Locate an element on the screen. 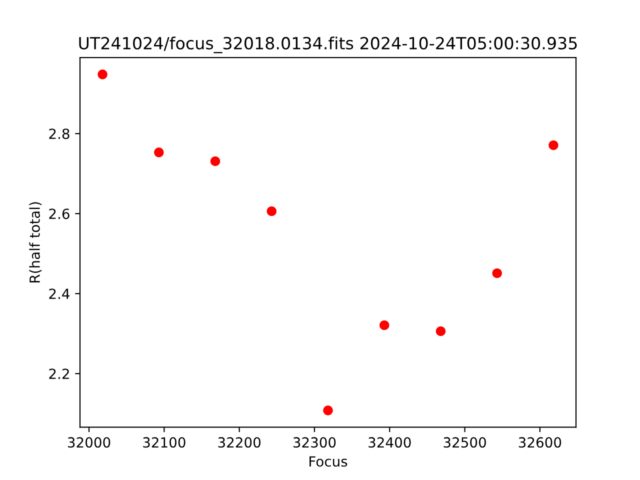  y-axis-title: R(half total) is located at coordinates (35, 242).